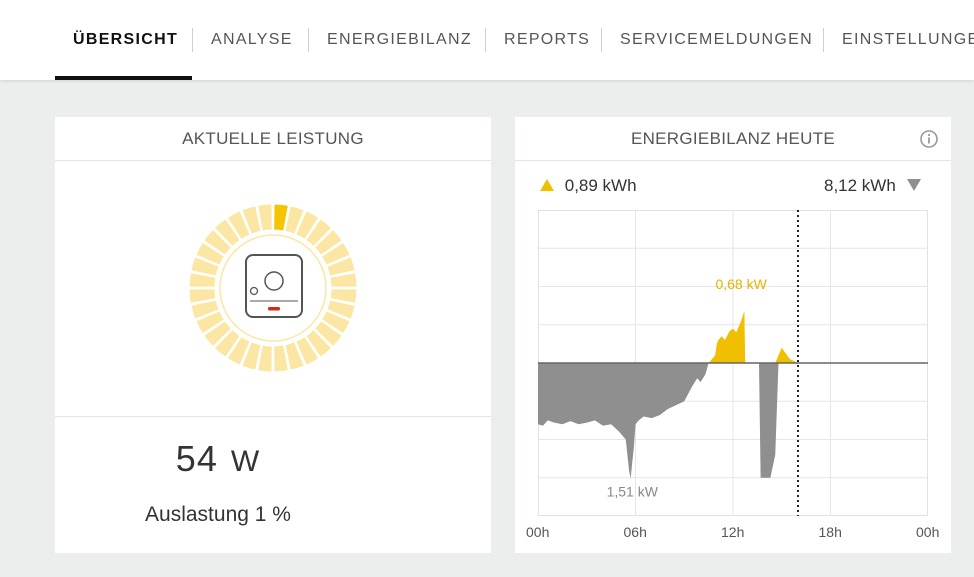 This screenshot has width=974, height=577. I want to click on inverter-status-led, so click(274, 309).